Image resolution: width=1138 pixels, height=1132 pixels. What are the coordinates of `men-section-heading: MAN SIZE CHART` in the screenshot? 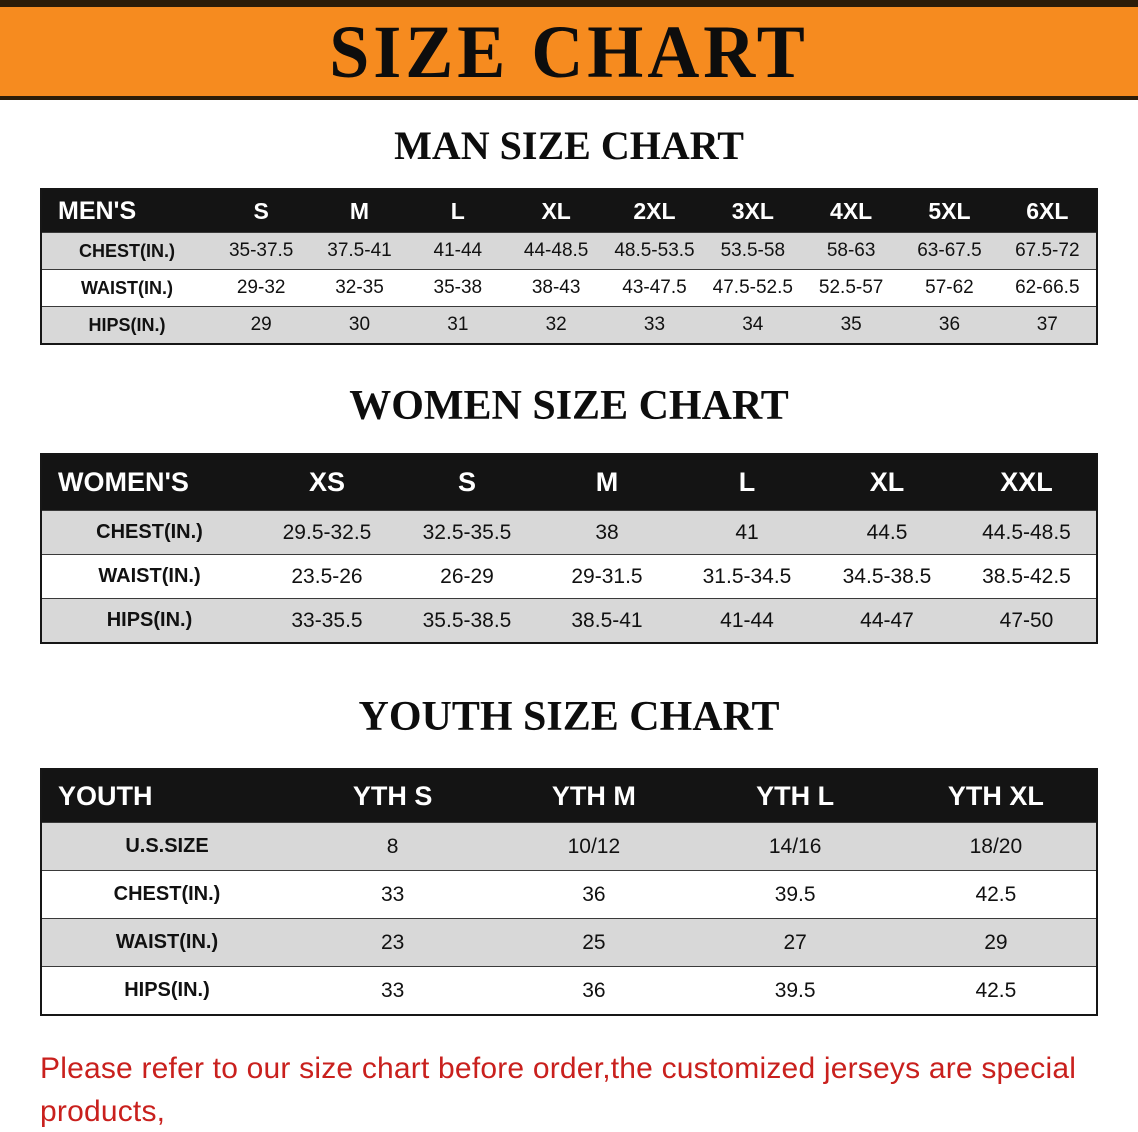 It's located at (569, 145).